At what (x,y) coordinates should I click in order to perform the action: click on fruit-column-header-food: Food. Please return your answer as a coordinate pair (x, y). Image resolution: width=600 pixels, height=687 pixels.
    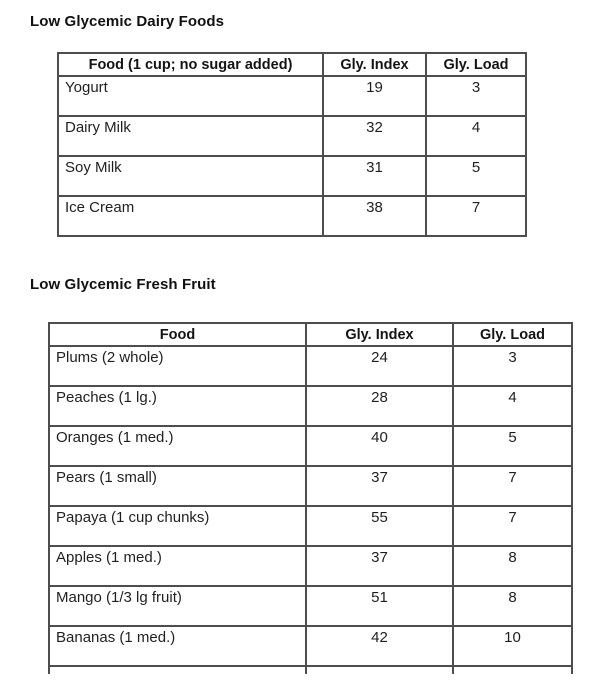
    Looking at the image, I should click on (177, 334).